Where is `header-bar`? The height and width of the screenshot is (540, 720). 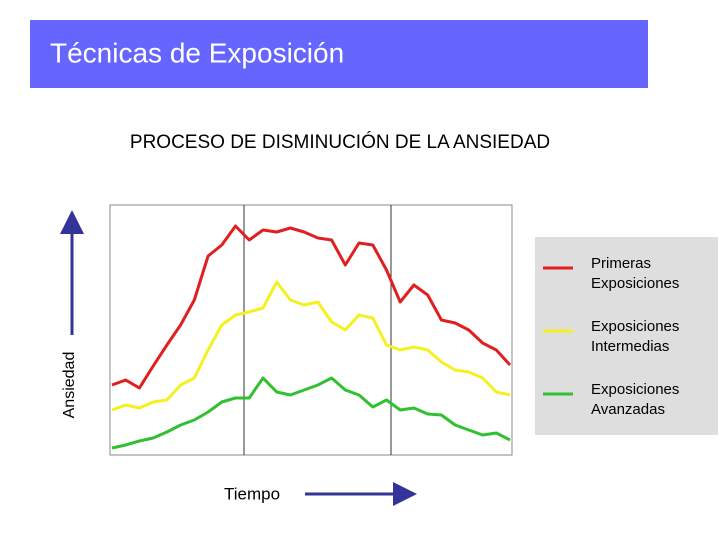 header-bar is located at coordinates (339, 54).